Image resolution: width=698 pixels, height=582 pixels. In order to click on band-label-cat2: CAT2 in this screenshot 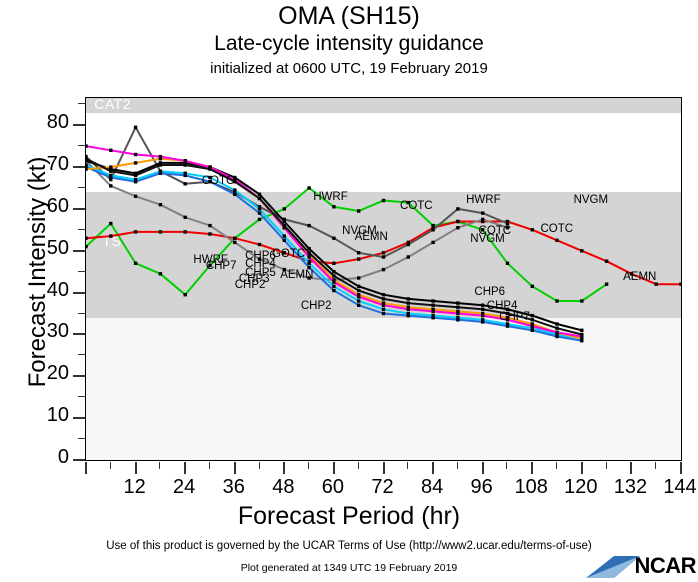, I will do `click(112, 104)`.